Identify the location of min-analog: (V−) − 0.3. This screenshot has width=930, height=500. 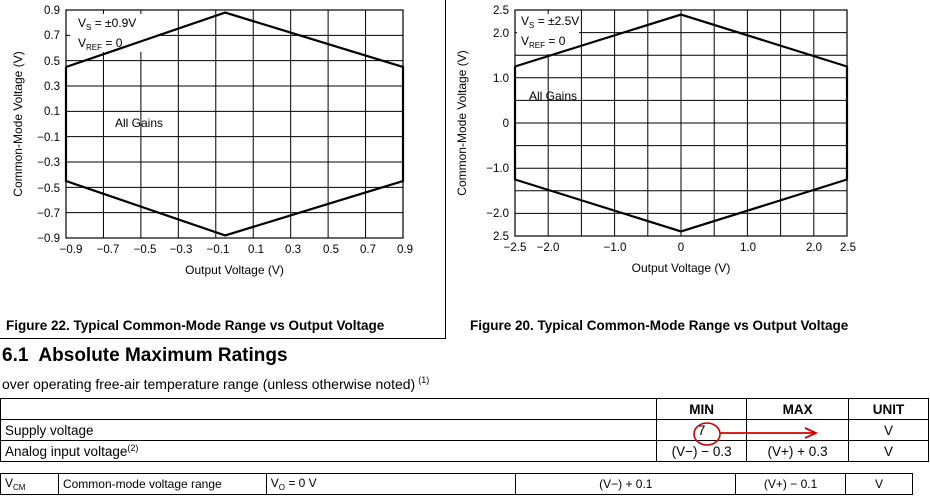
(702, 451).